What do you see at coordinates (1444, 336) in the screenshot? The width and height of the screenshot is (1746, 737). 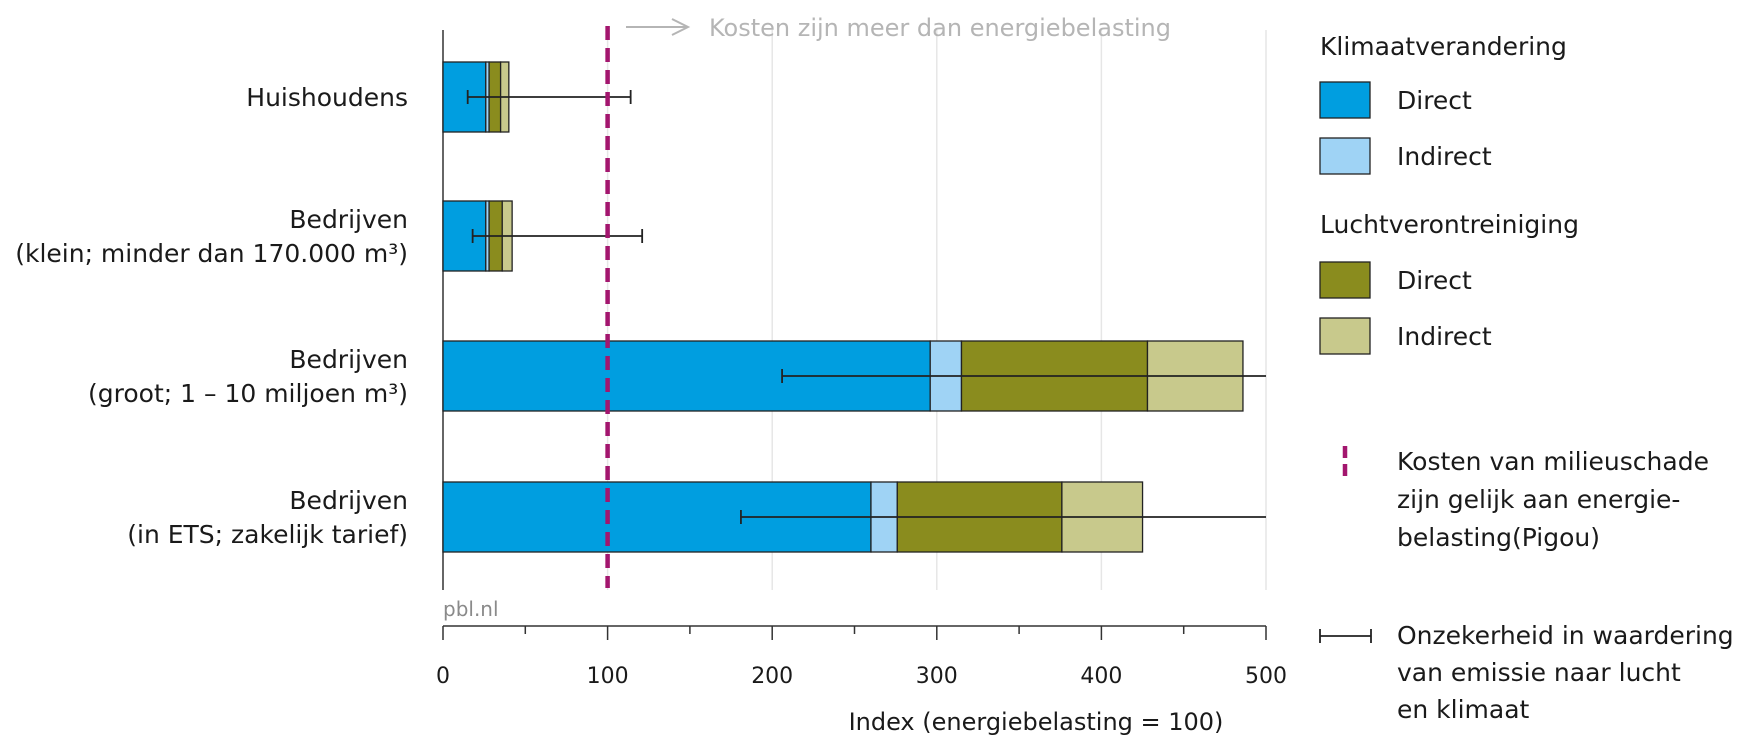 I see `legend-item-1-1: Indirect` at bounding box center [1444, 336].